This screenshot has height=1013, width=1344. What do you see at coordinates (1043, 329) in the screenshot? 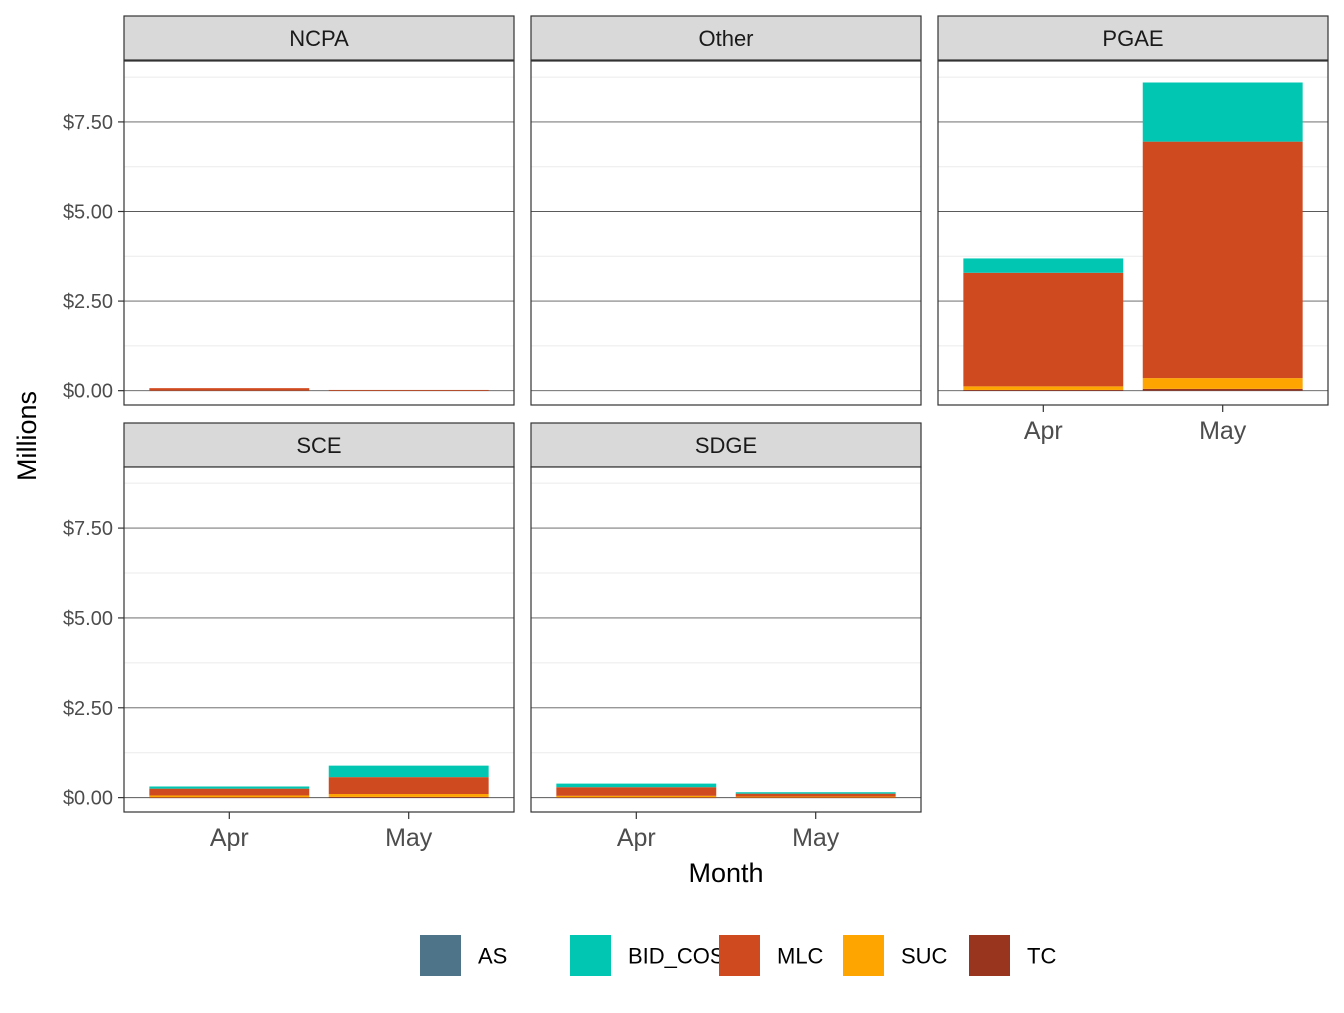
I see `bar-pgae-apr-mlc` at bounding box center [1043, 329].